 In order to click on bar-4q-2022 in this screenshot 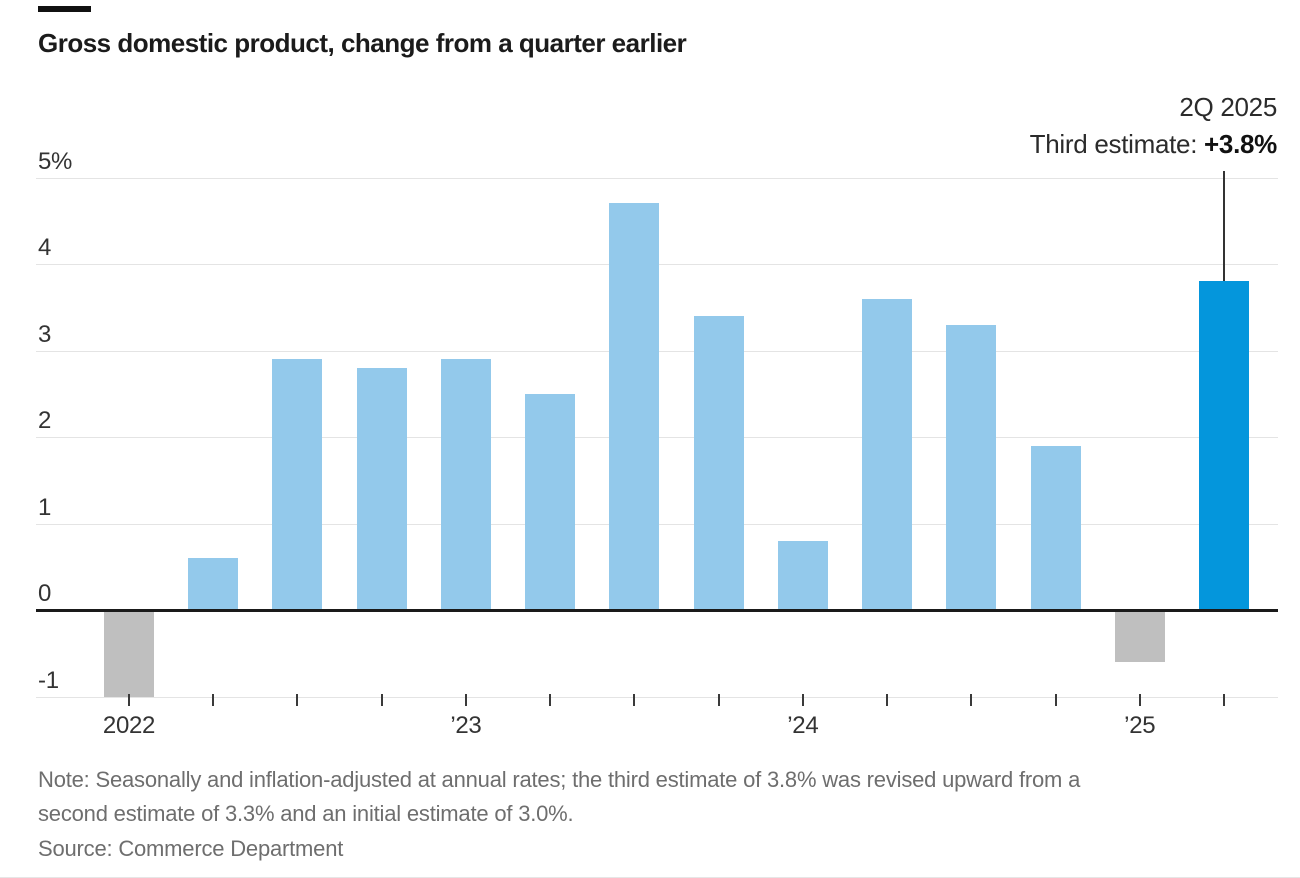, I will do `click(381, 488)`.